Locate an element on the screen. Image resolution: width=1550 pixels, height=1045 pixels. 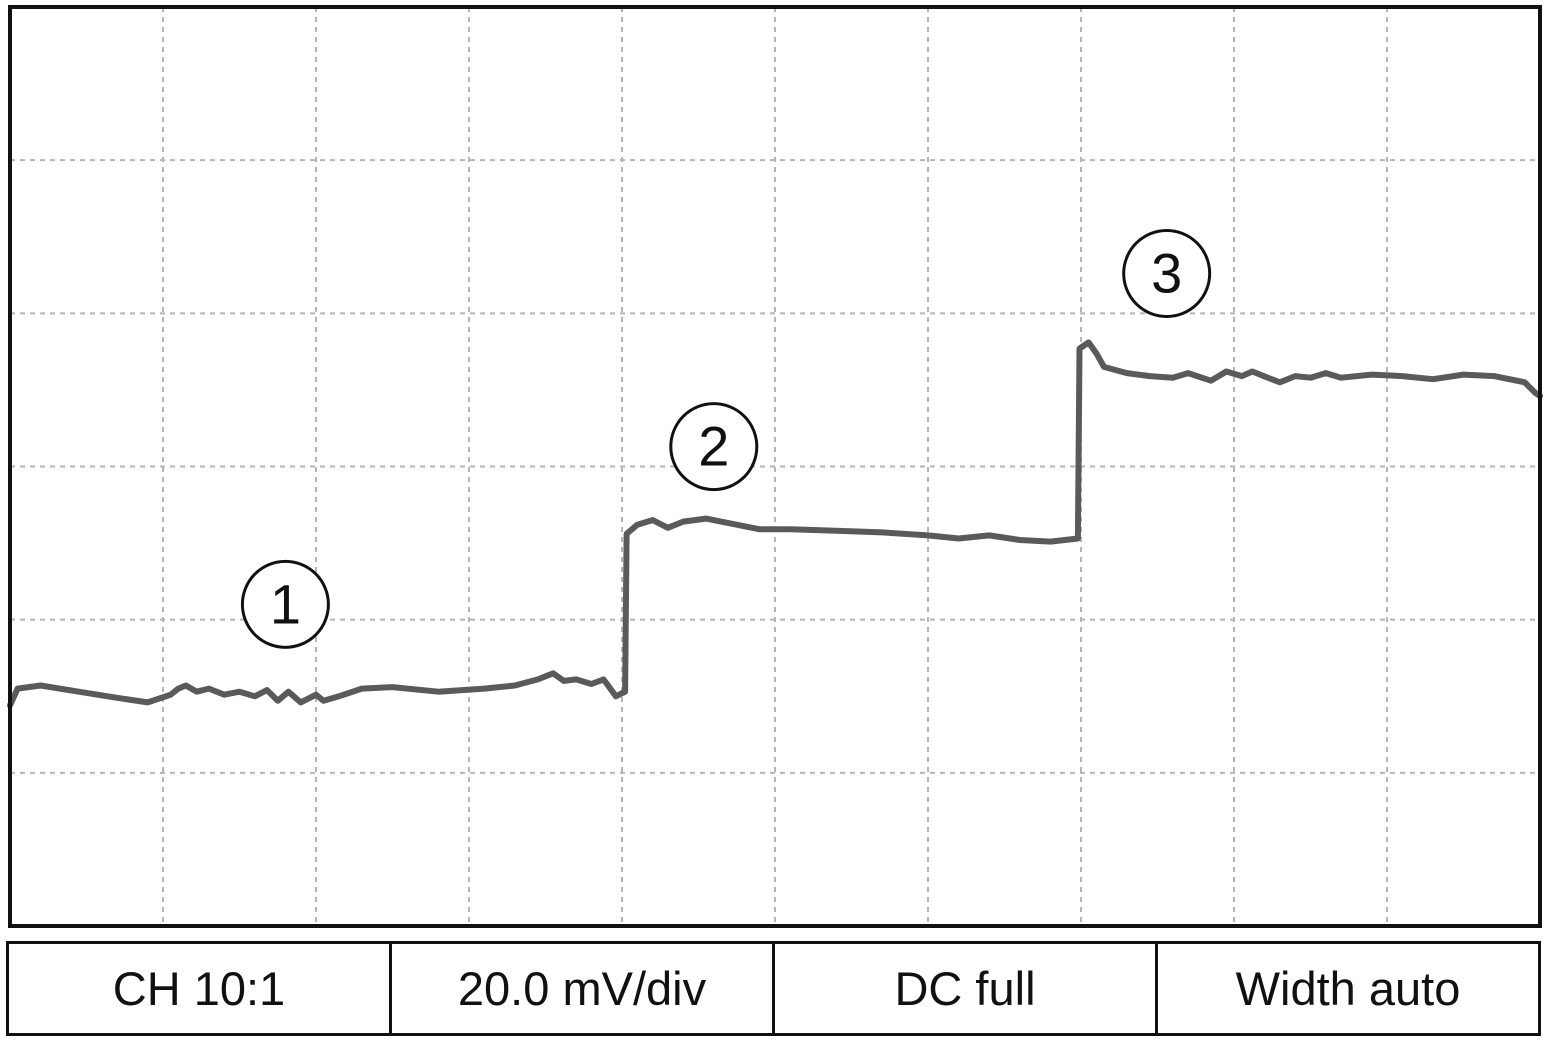
annotation-label: 1 is located at coordinates (285, 603).